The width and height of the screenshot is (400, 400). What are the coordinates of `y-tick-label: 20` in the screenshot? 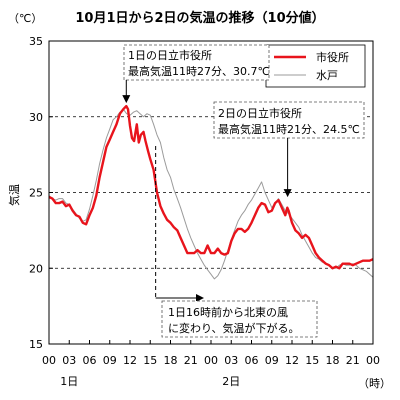 It's located at (36, 268).